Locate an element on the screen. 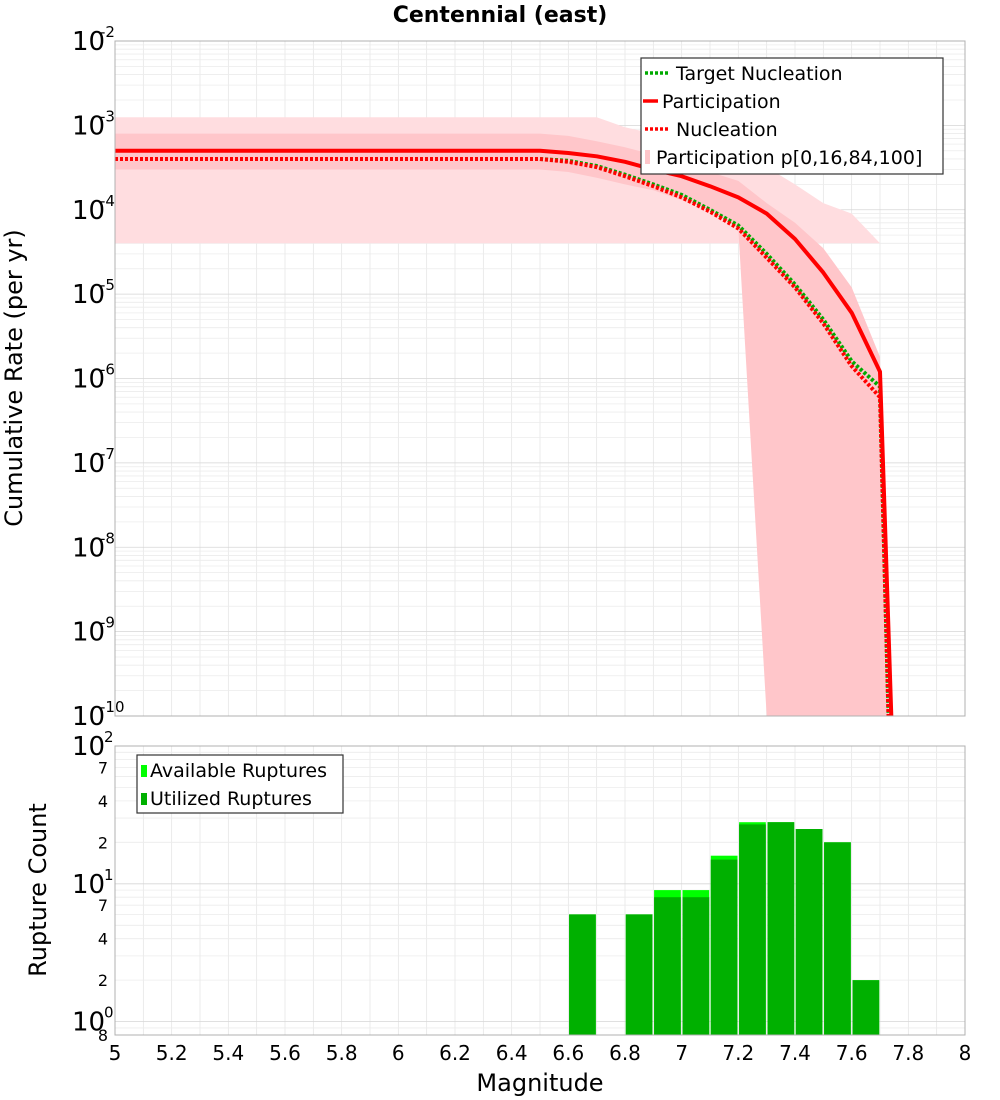 Image resolution: width=1000 pixels, height=1100 pixels. rate-y-tick-exp--6: -6 is located at coordinates (107, 370).